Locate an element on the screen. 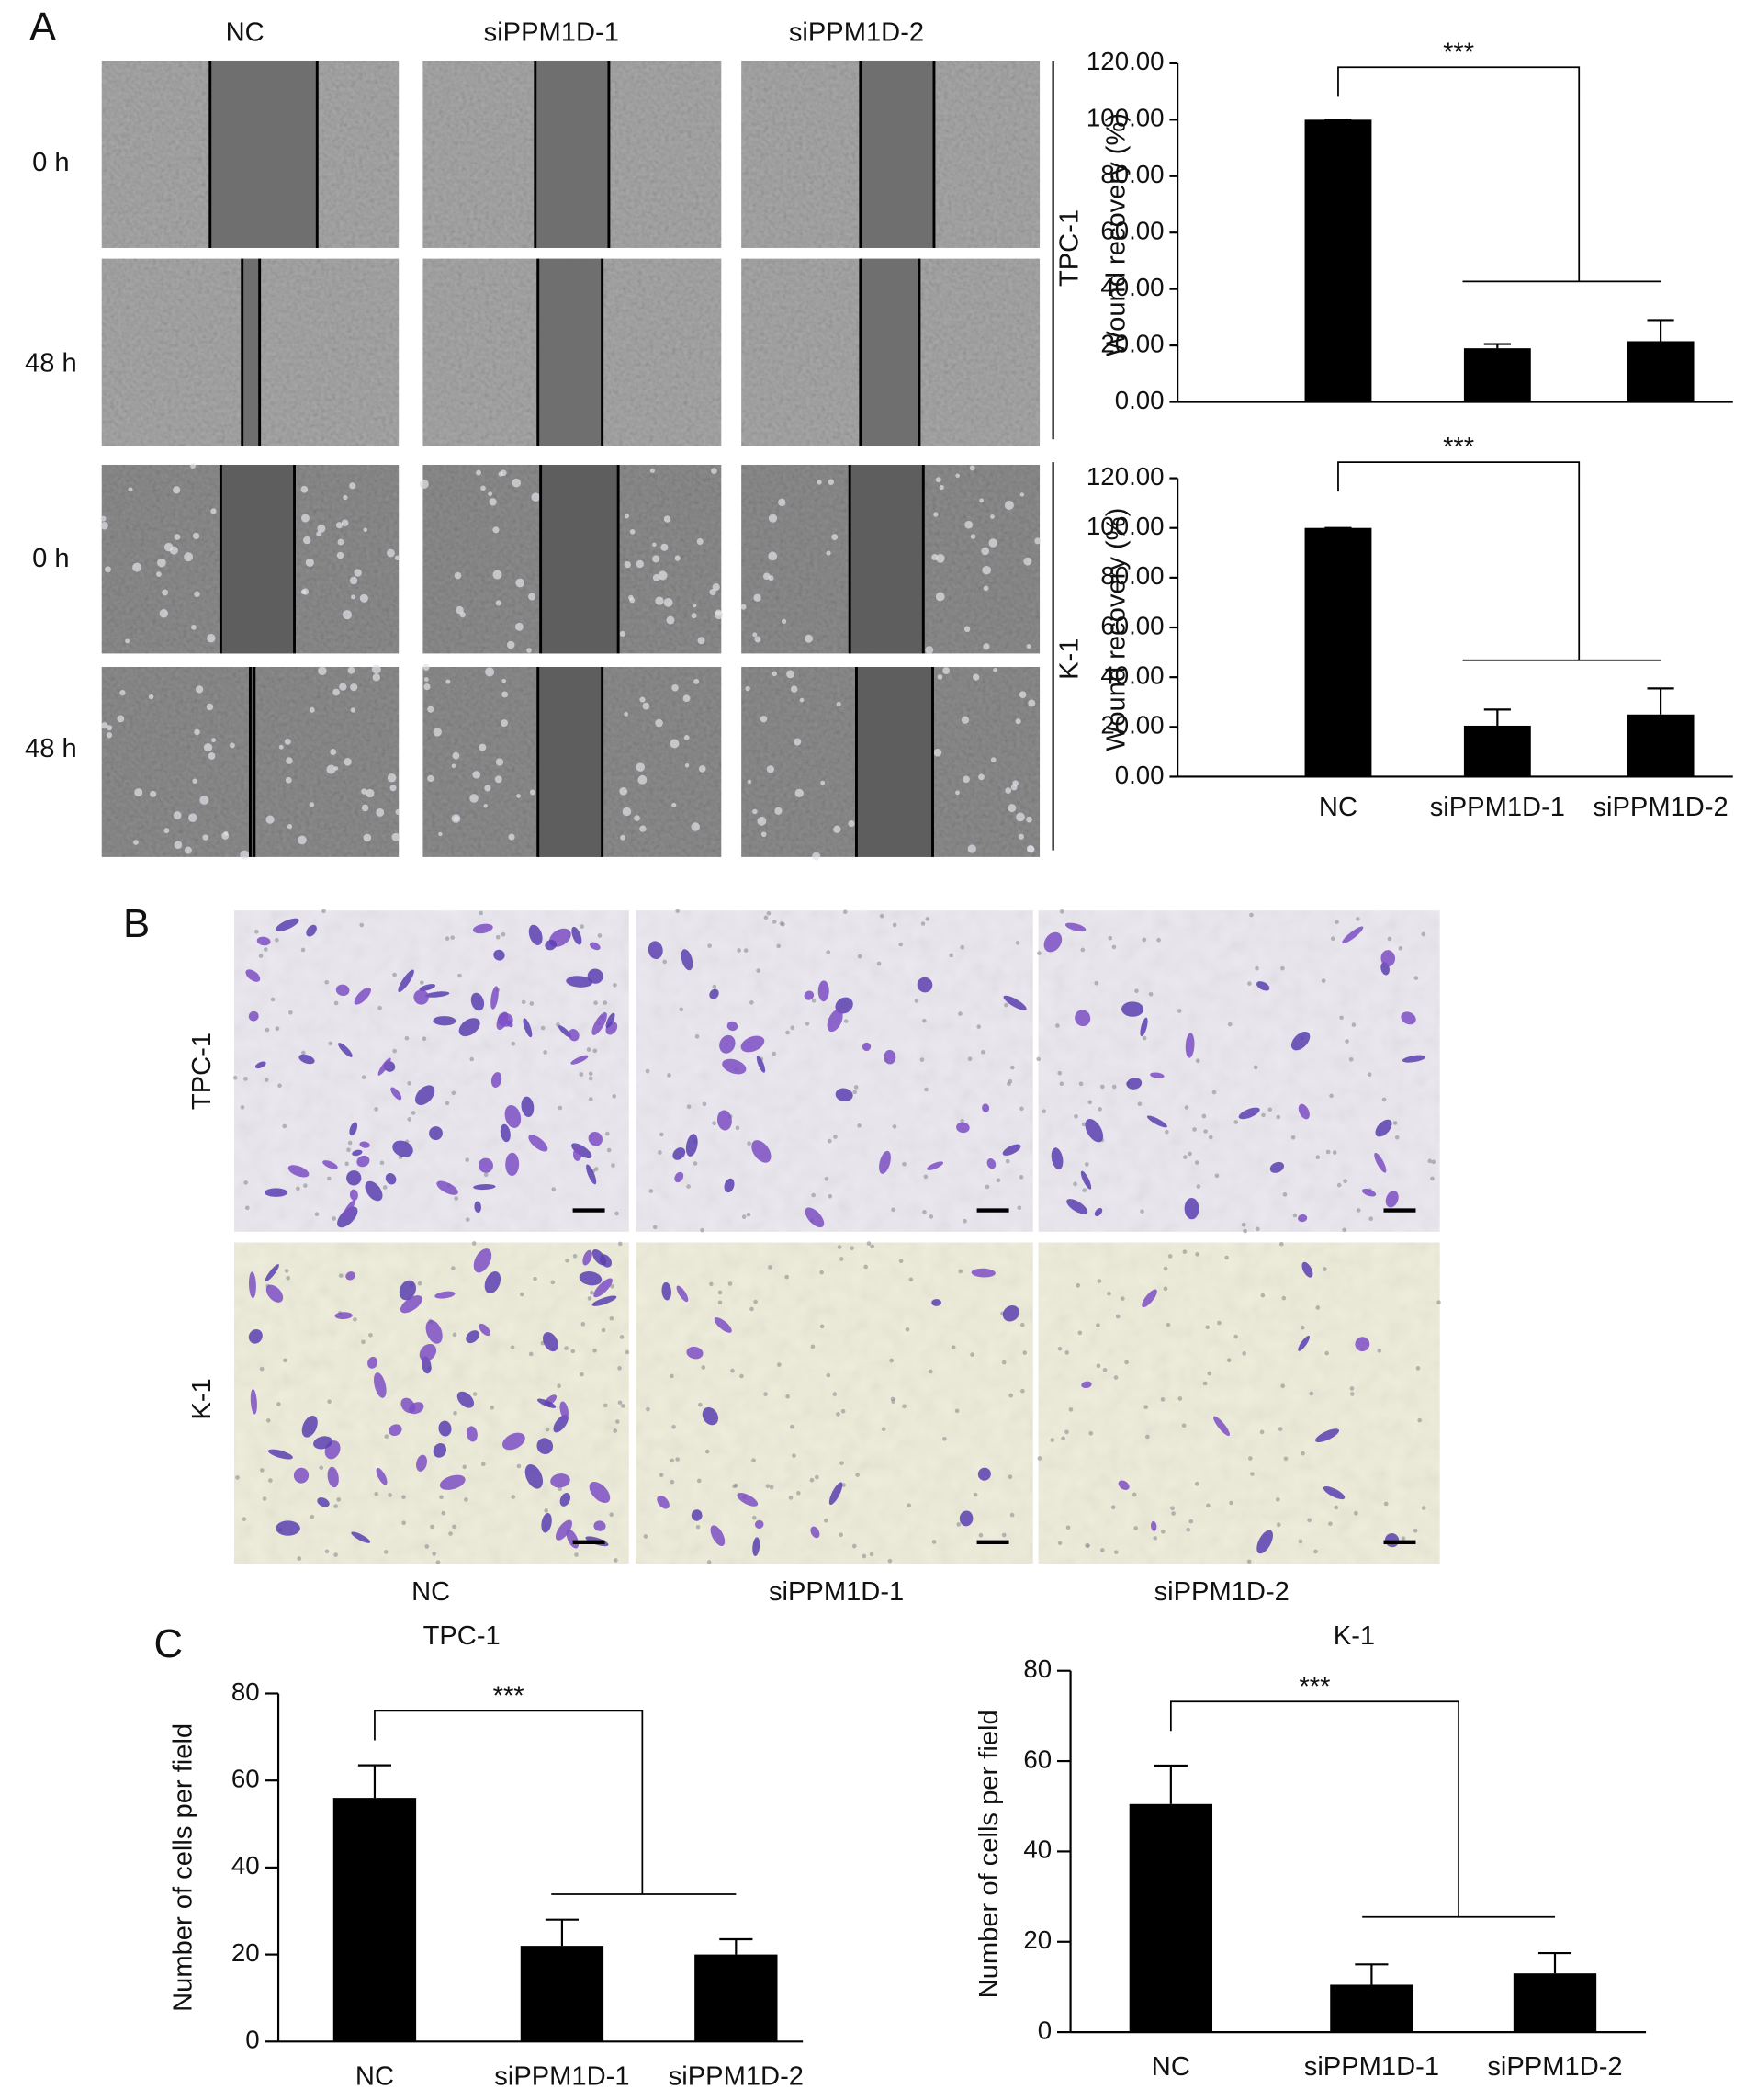 Image resolution: width=1757 pixels, height=2100 pixels. x-tick-label: siPPM1D-1 is located at coordinates (561, 2076).